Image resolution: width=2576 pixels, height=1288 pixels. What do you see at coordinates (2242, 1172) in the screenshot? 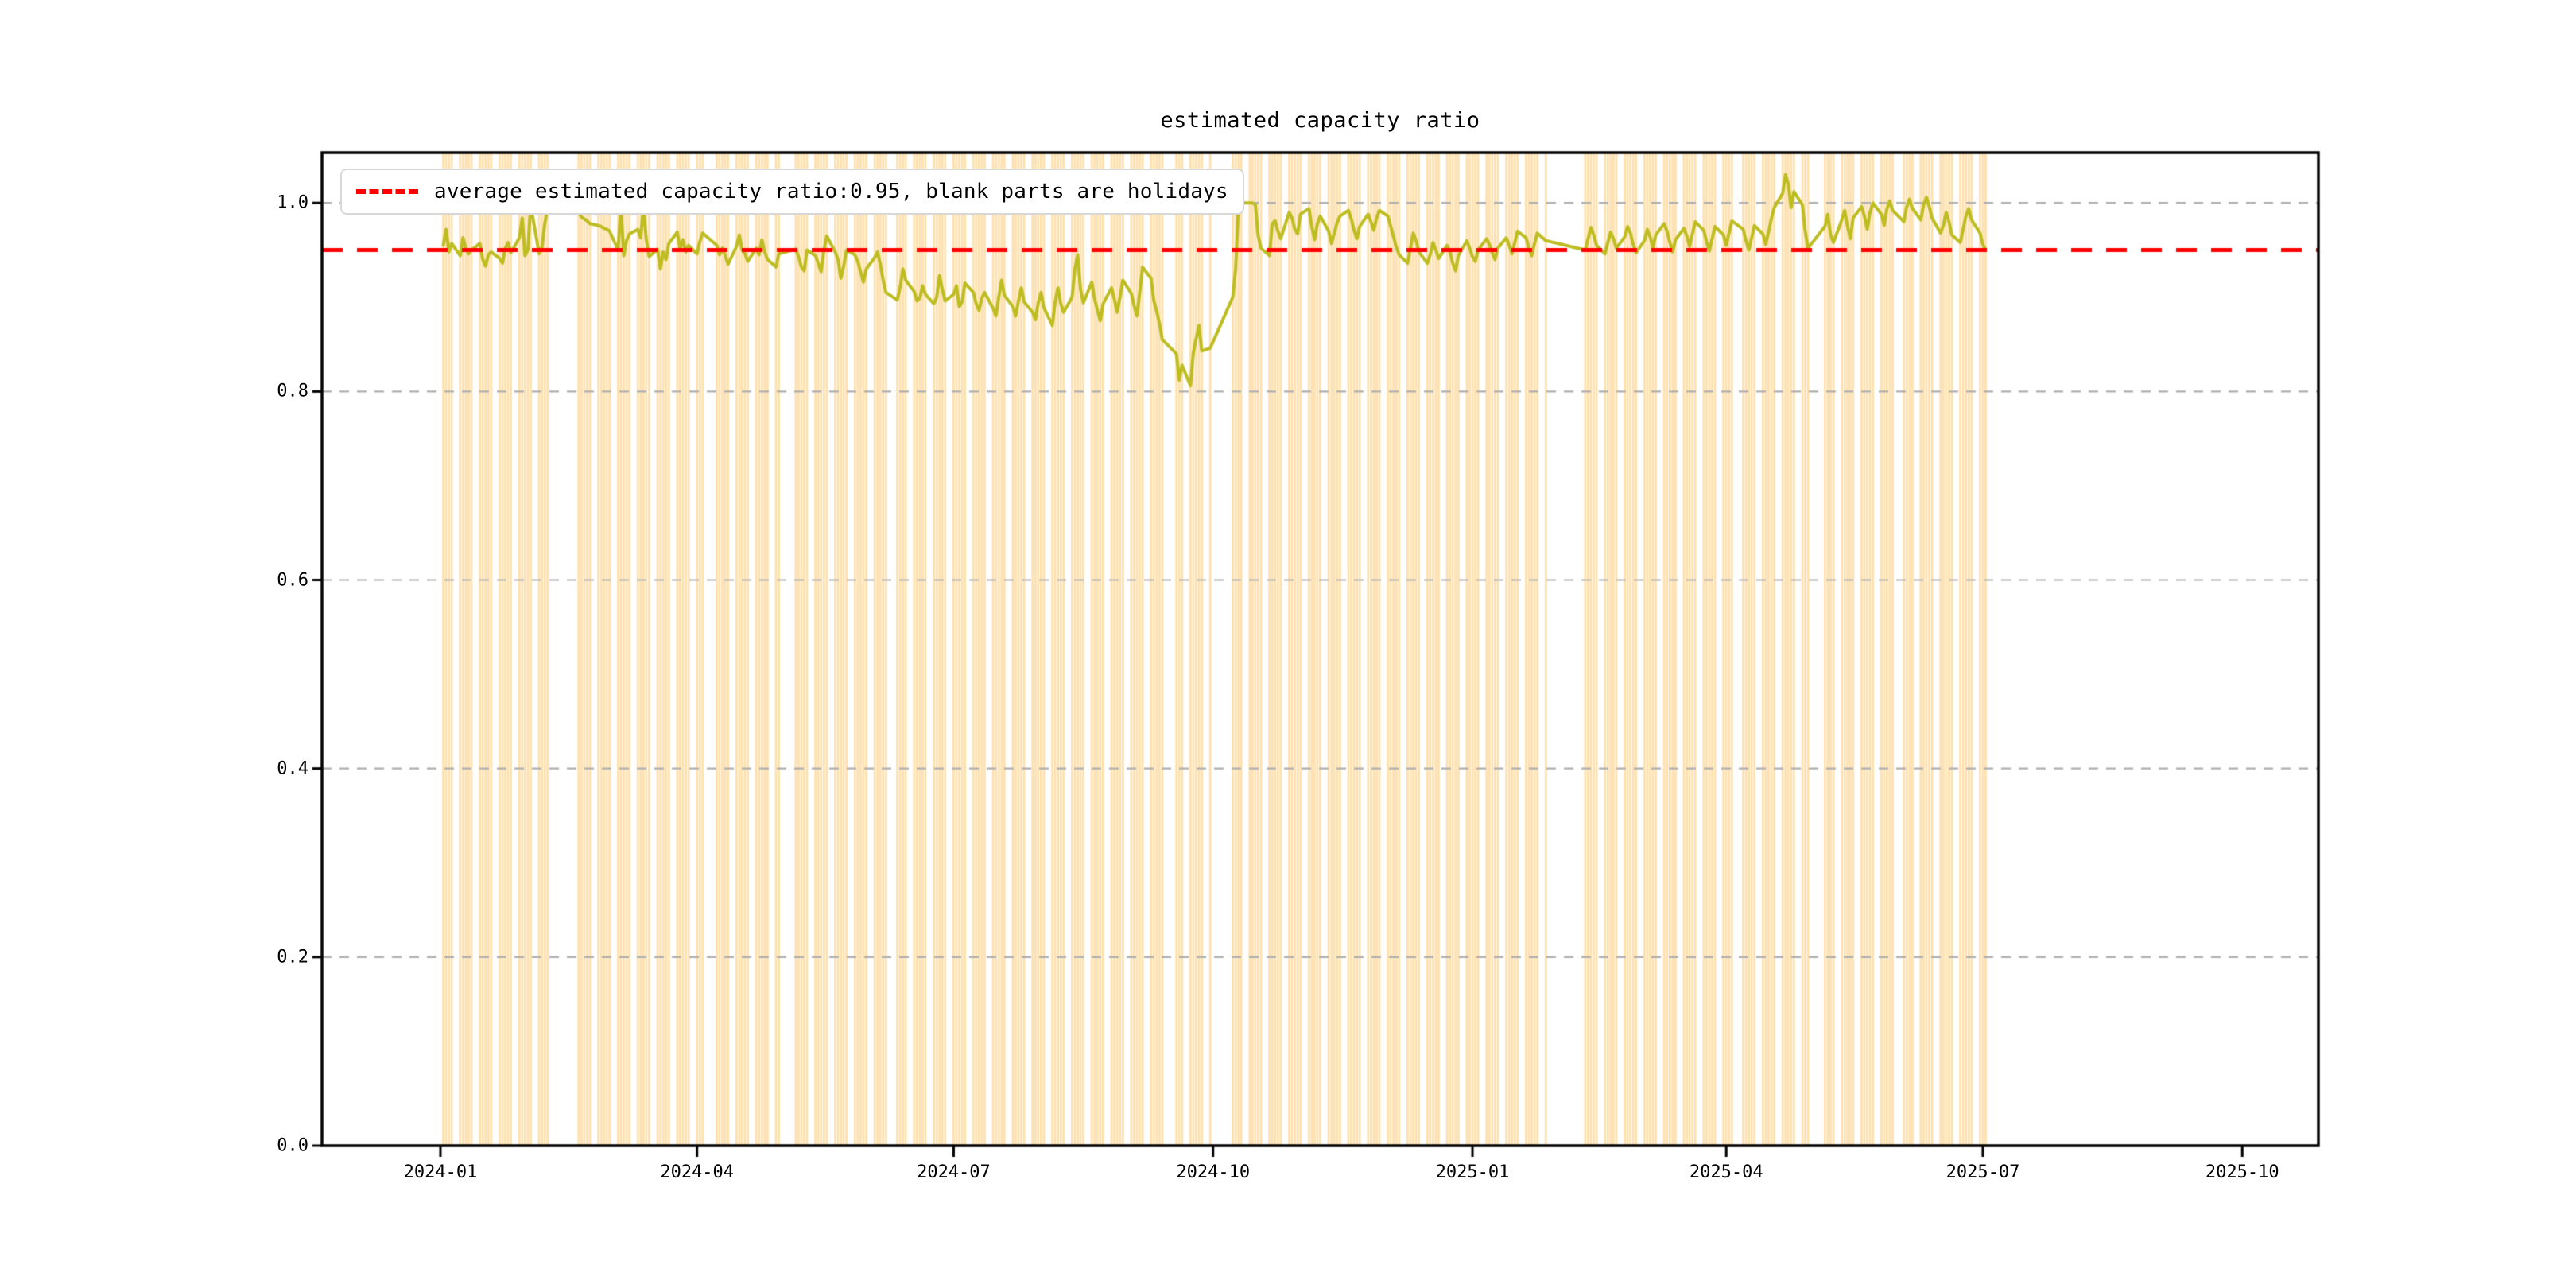
I see `x-axis-tick-label: 2025-10` at bounding box center [2242, 1172].